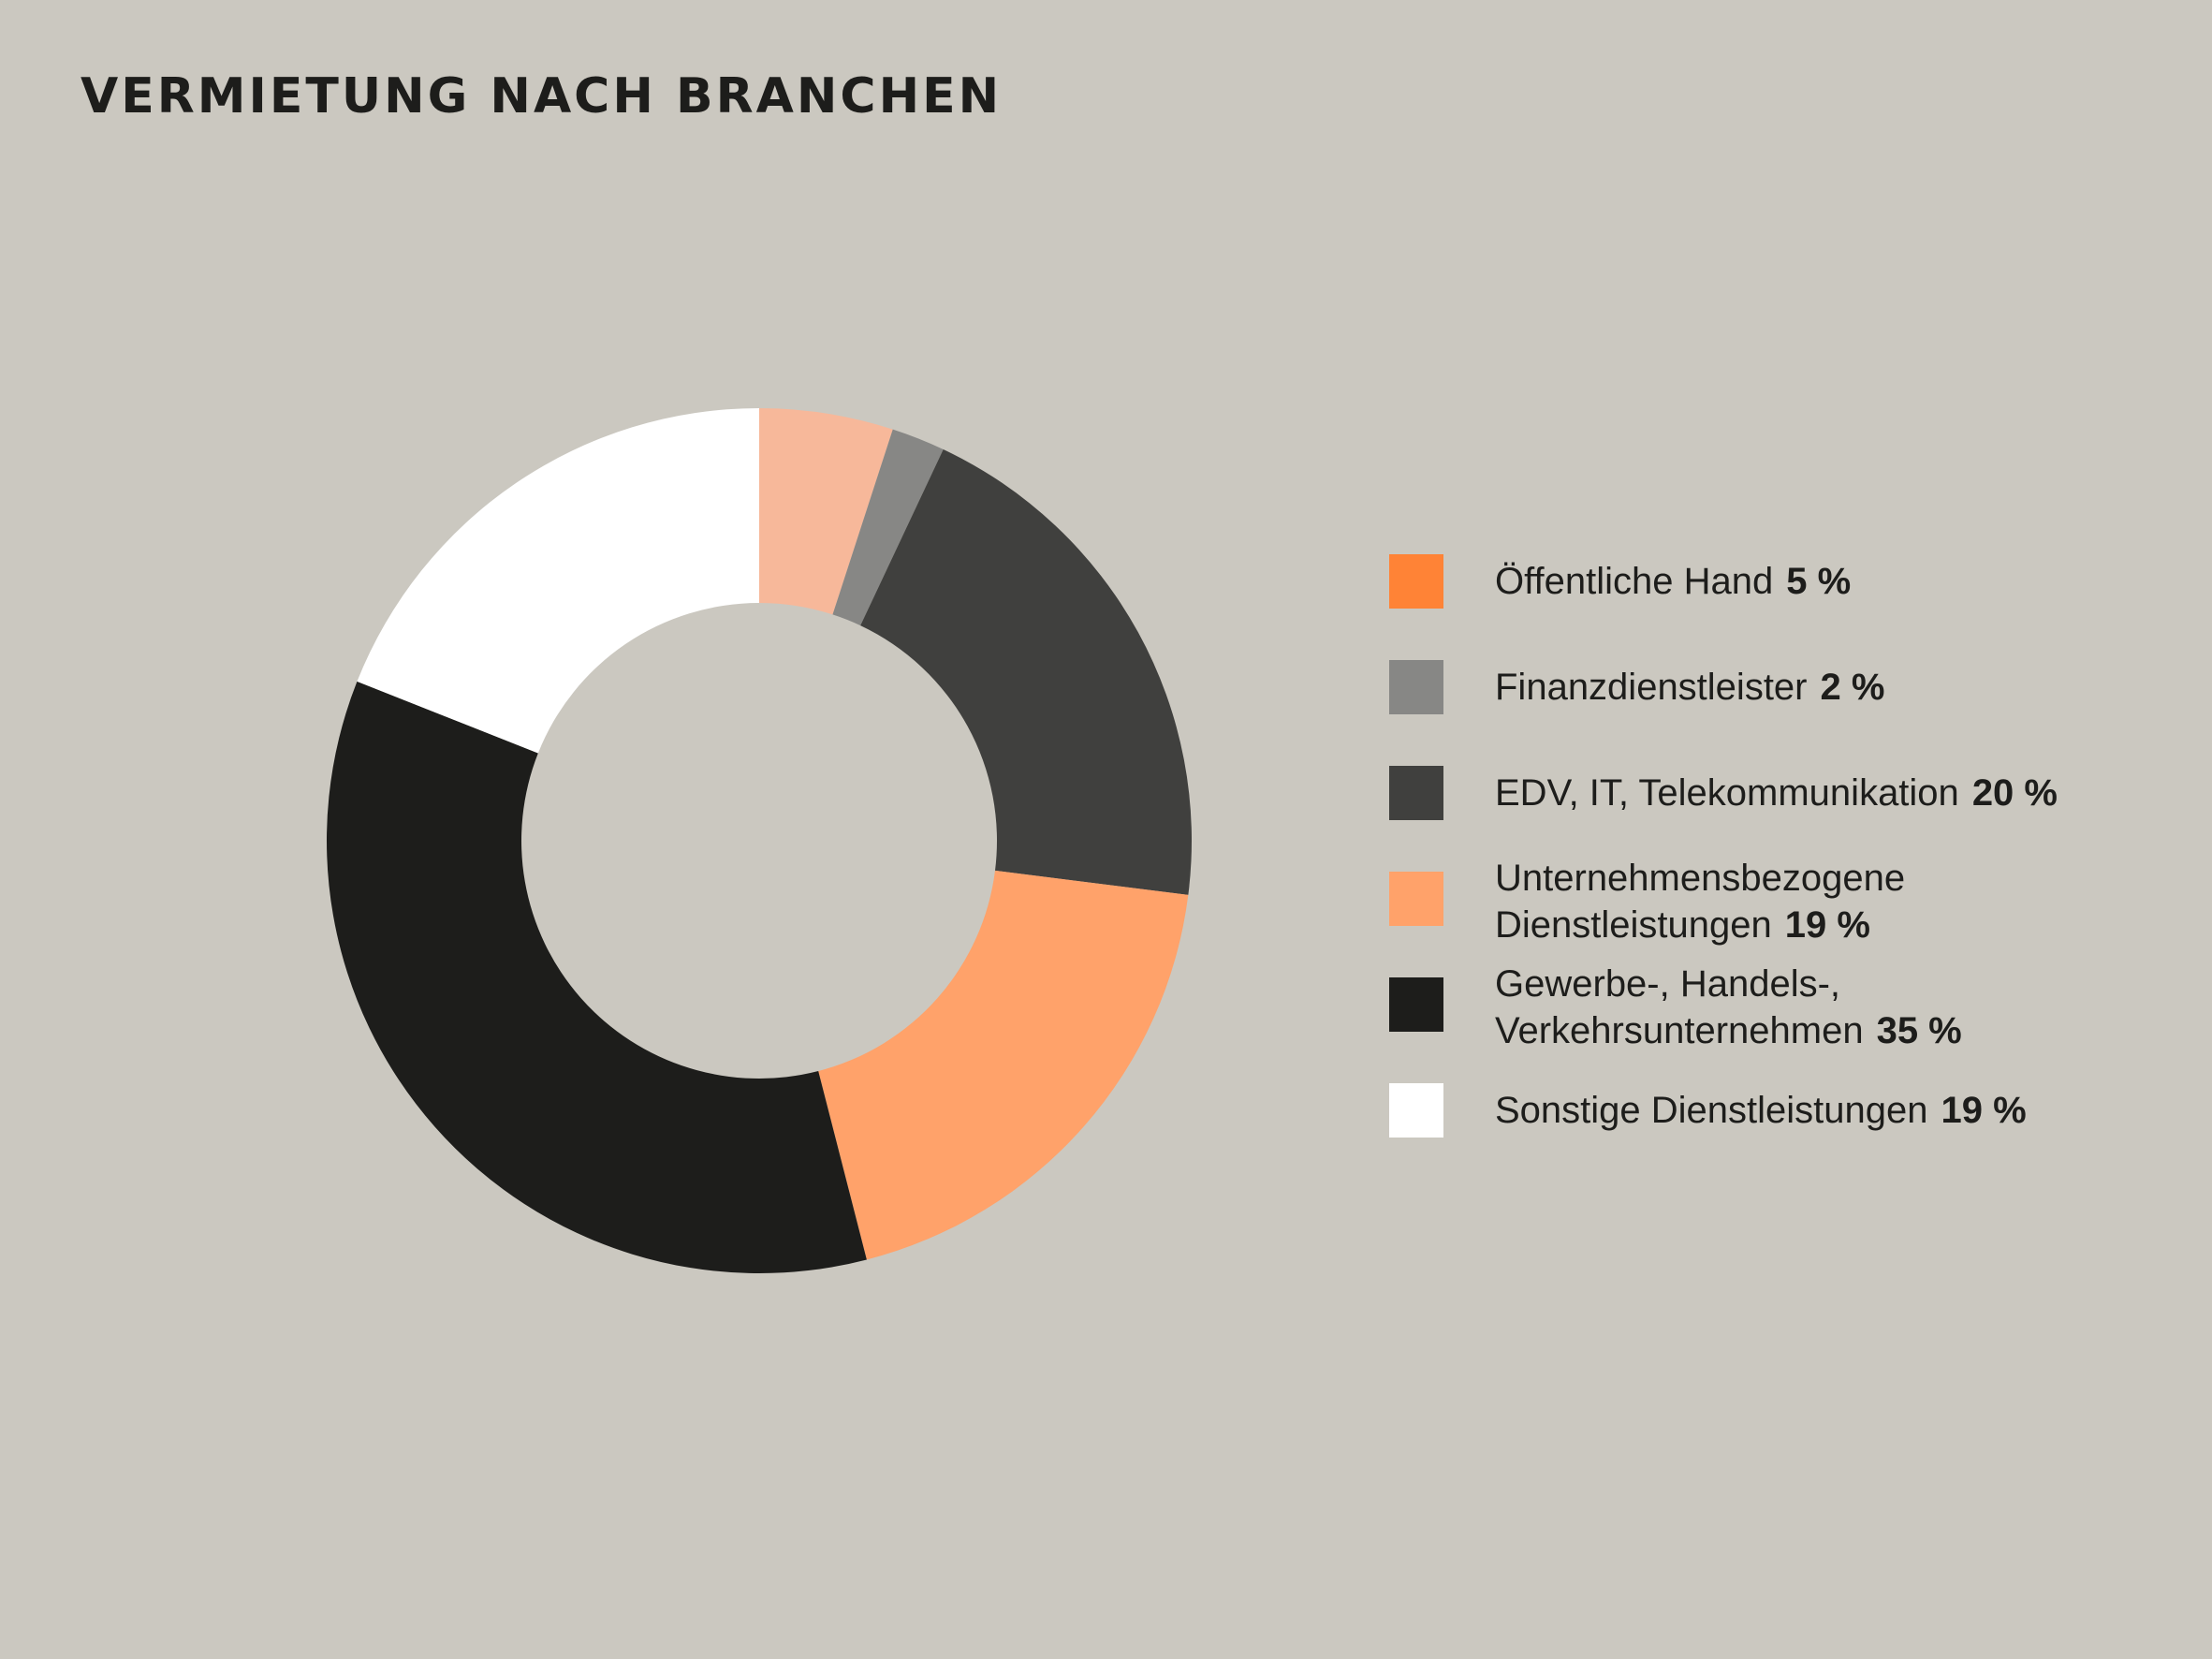 The width and height of the screenshot is (2212, 1659). Describe the element at coordinates (1984, 1110) in the screenshot. I see `legend-value-5: 19 %` at that location.